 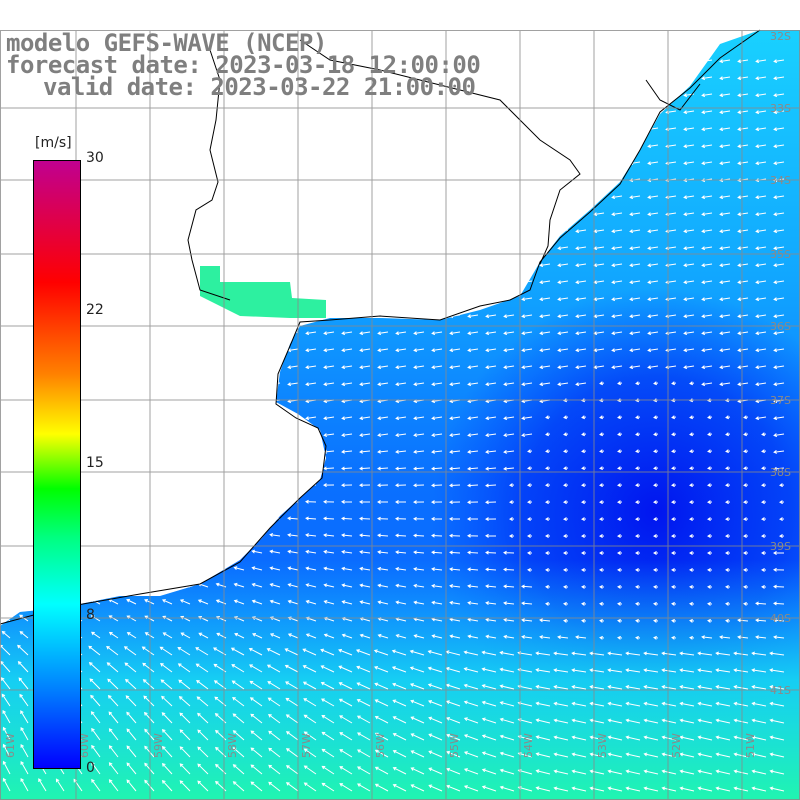 I want to click on lat-label: 40S, so click(x=780, y=618).